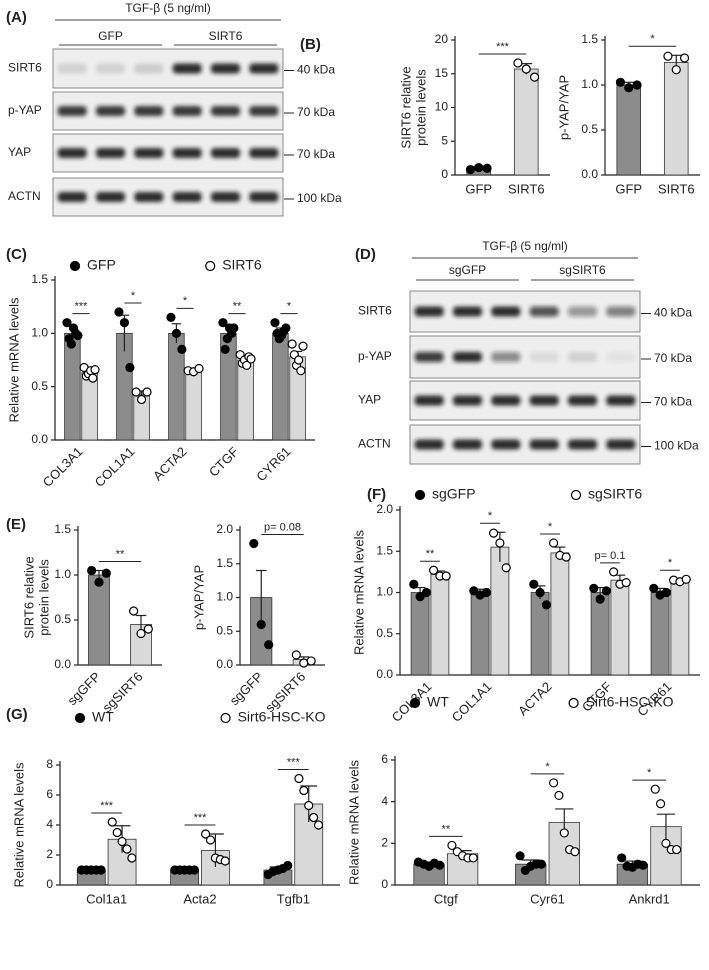 The height and width of the screenshot is (970, 709). I want to click on x-tick-label: sgGFP, so click(83, 688).